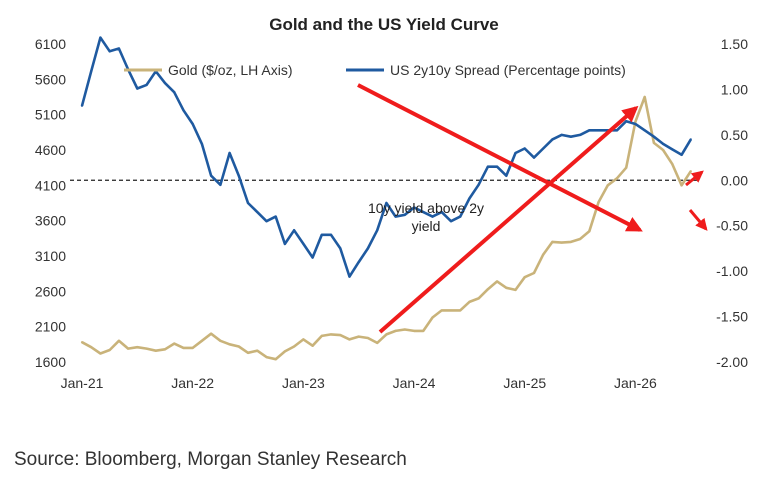  I want to click on right-axis-ticks: 1.50 1.00 0.50 0.00 -0.50 -1.00 -1.50 -2.00, so click(732, 203).